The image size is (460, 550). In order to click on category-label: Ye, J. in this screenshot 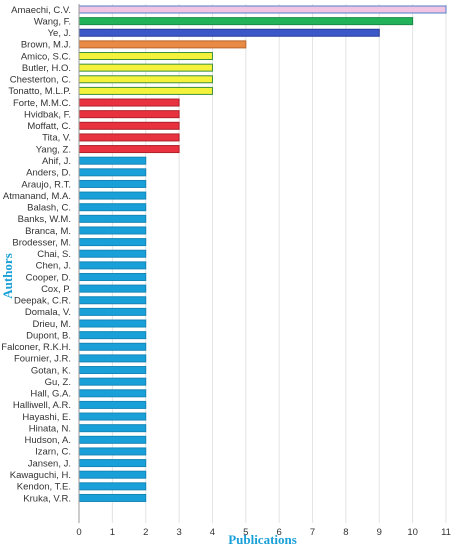, I will do `click(59, 33)`.